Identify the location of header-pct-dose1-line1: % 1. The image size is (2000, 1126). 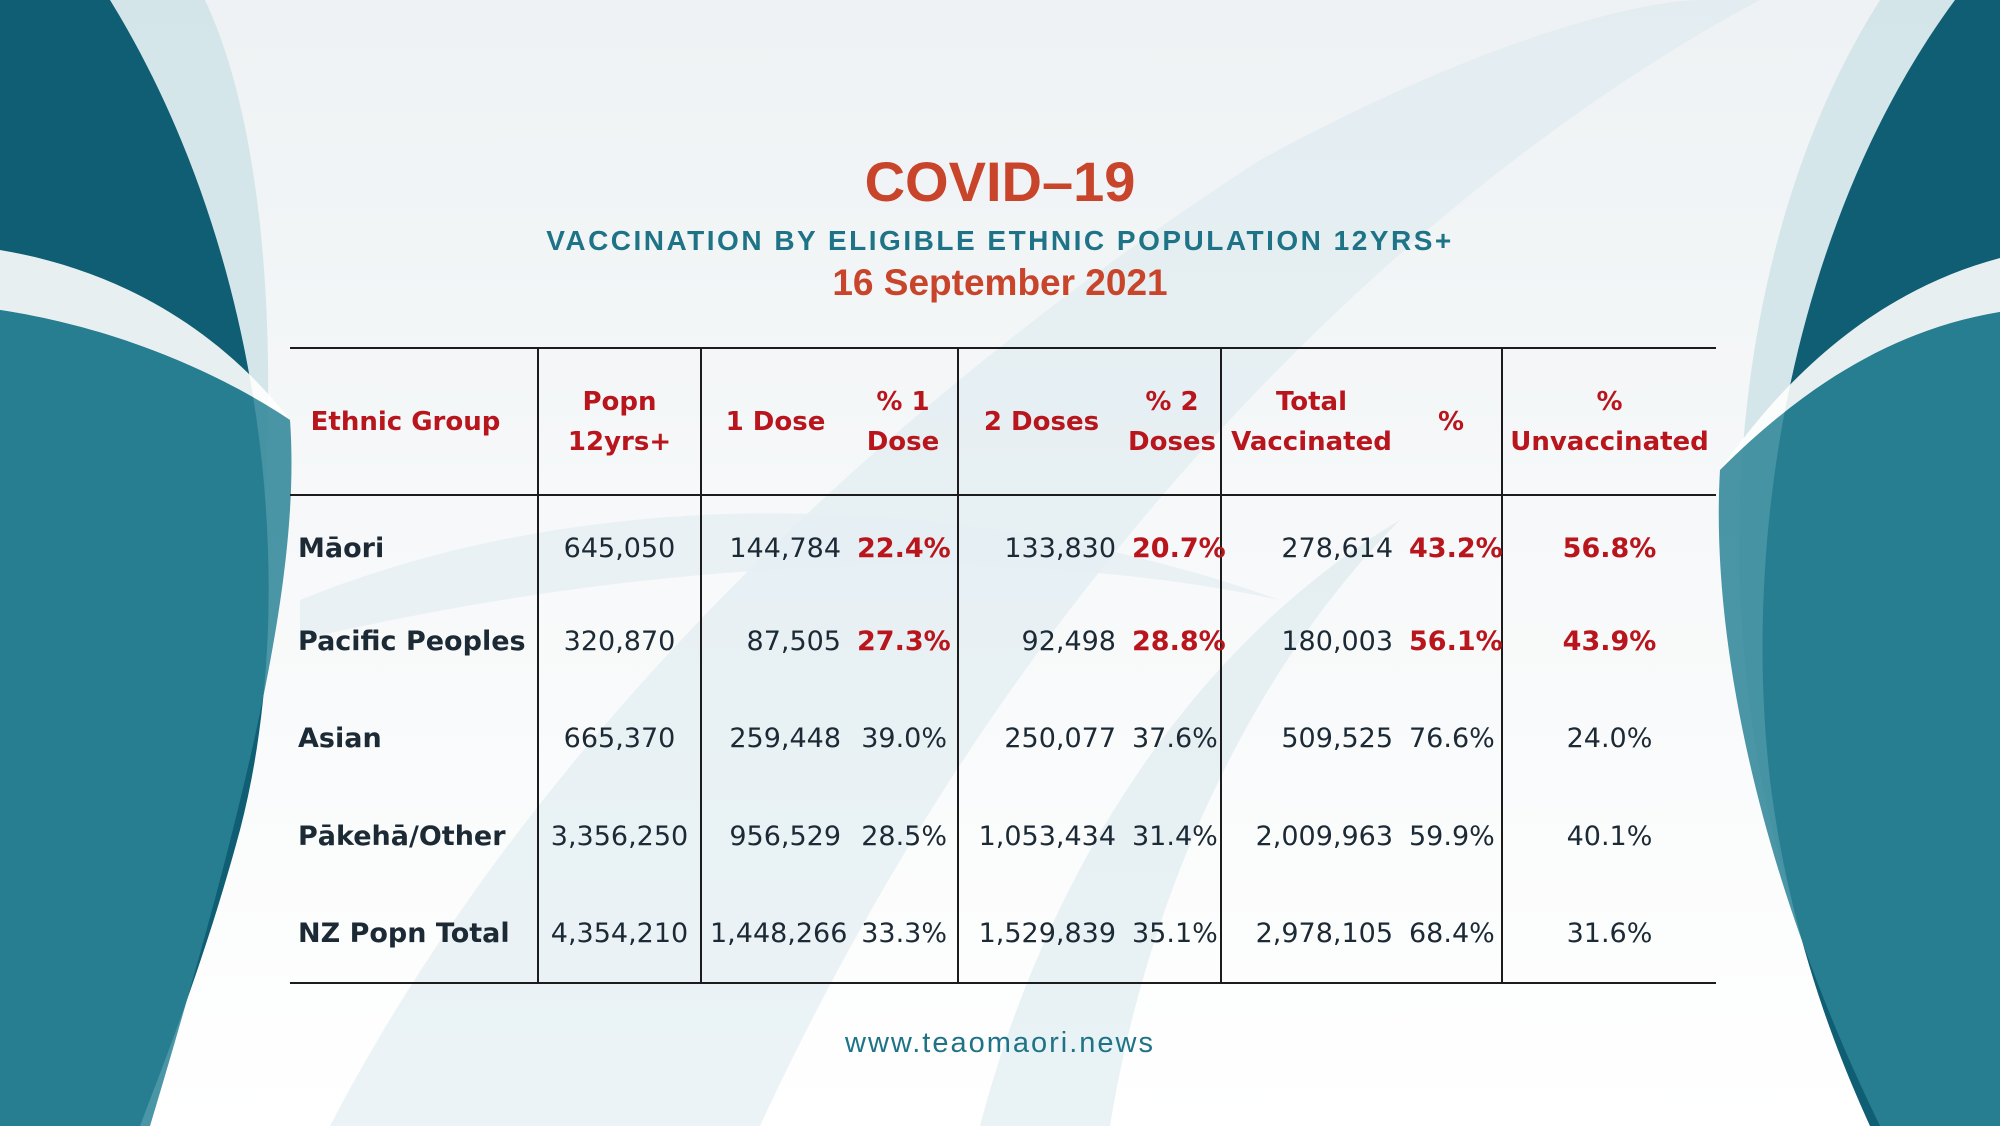
(903, 401).